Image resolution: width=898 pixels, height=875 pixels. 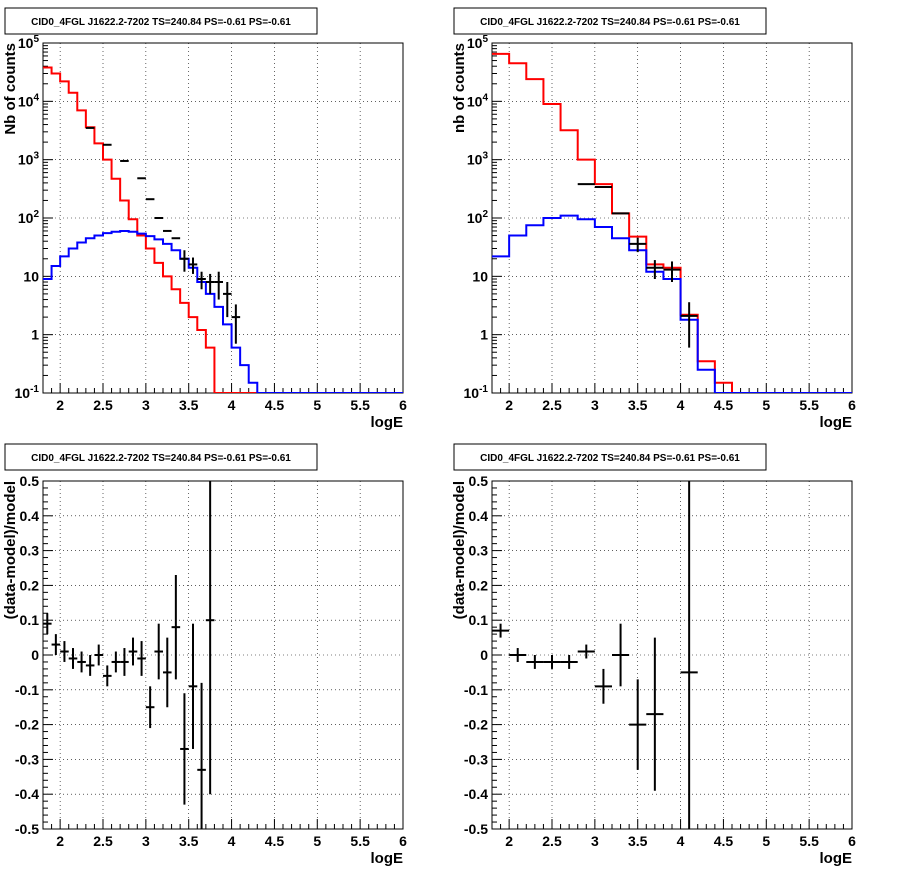 What do you see at coordinates (724, 841) in the screenshot?
I see `x-tick-label: 4.5` at bounding box center [724, 841].